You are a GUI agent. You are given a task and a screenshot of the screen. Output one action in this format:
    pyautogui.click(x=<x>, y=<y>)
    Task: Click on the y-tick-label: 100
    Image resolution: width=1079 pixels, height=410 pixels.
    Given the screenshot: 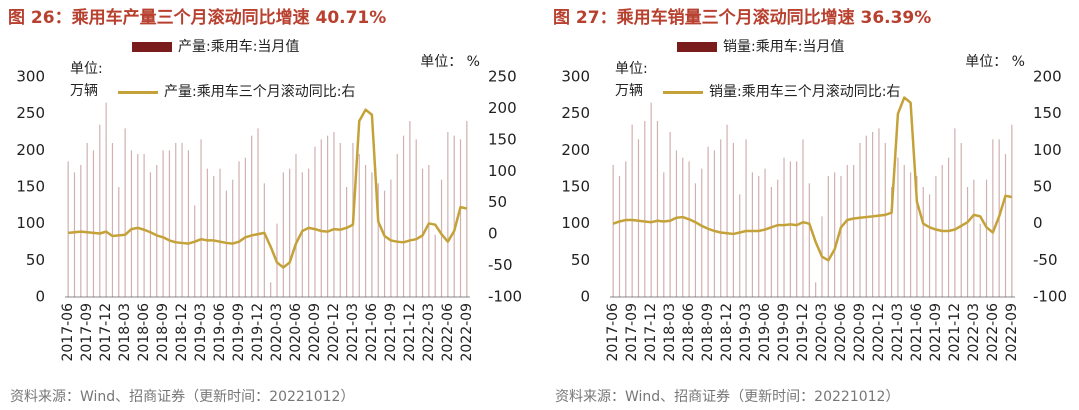 What is the action you would take?
    pyautogui.click(x=30, y=223)
    